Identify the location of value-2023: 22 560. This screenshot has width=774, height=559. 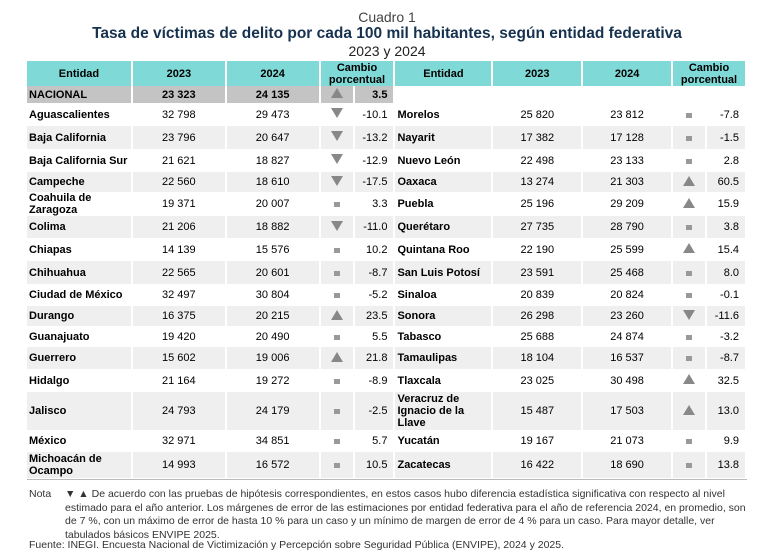
(179, 182).